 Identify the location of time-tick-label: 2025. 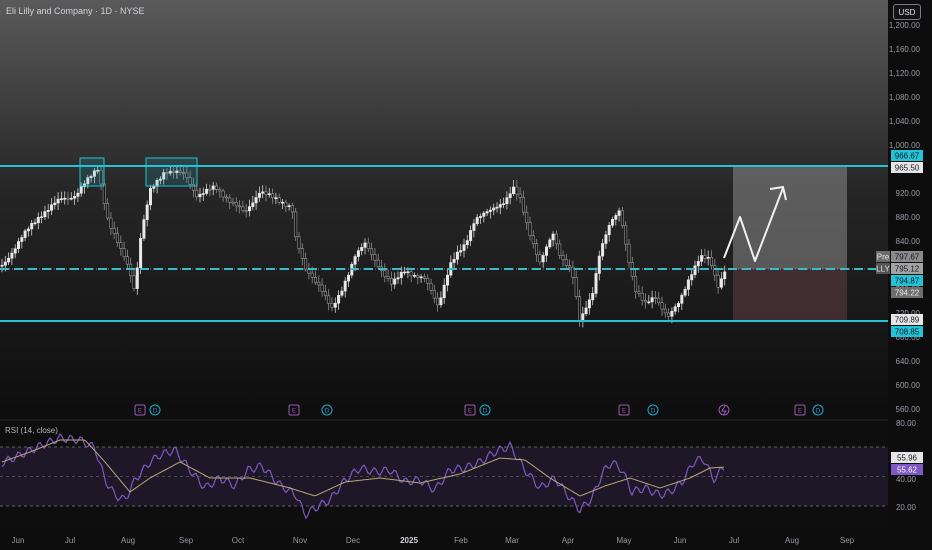
(409, 540).